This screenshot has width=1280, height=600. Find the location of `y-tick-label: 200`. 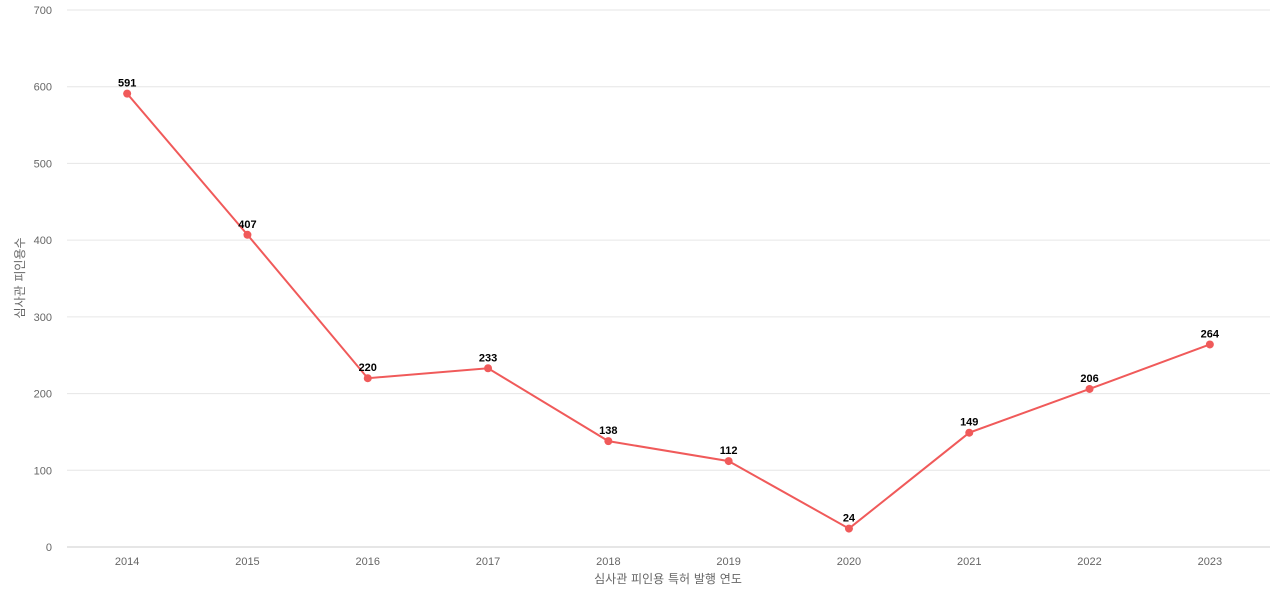

y-tick-label: 200 is located at coordinates (43, 395).